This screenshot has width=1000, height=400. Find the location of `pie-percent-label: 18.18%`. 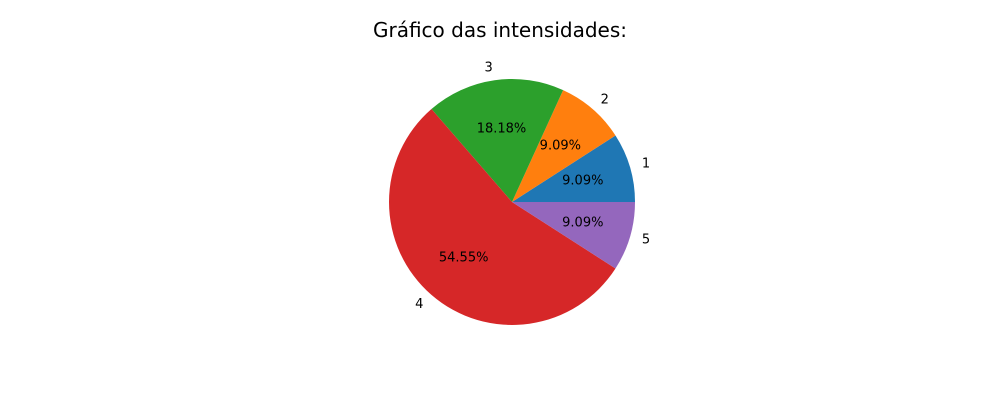

pie-percent-label: 18.18% is located at coordinates (502, 128).